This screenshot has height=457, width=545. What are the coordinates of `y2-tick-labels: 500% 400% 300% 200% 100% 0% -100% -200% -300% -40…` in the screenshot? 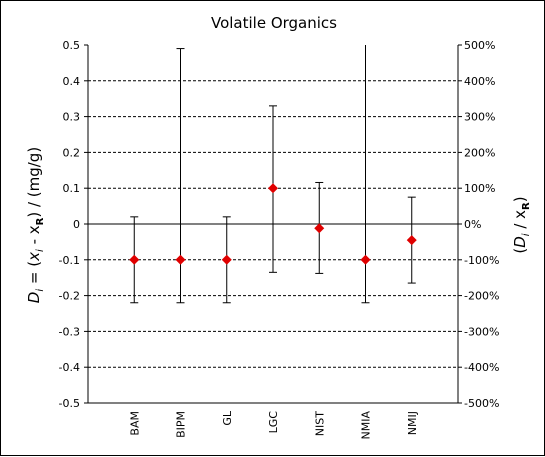 It's located at (481, 224).